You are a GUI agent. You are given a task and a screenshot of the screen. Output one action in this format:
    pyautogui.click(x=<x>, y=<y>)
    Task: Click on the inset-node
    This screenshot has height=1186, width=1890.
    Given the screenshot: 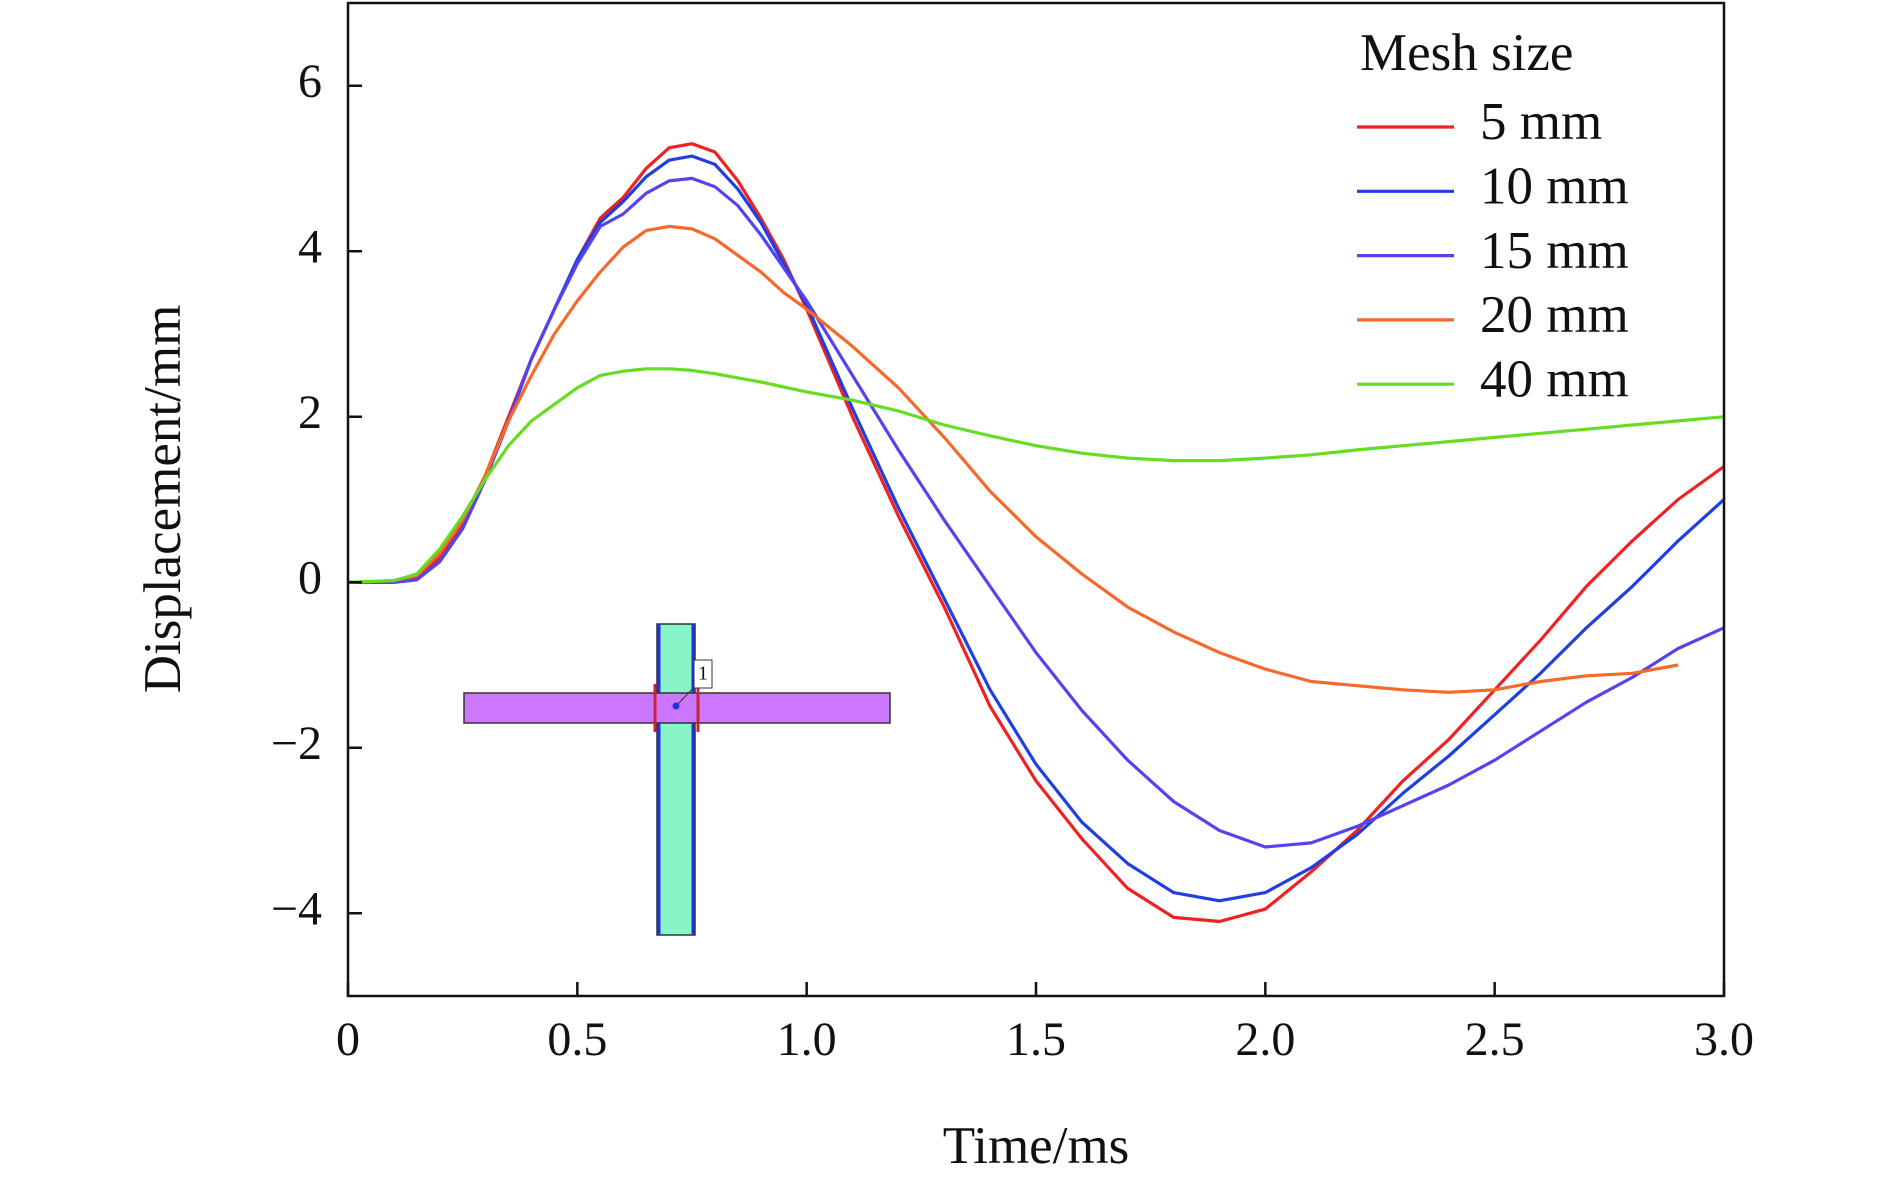 What is the action you would take?
    pyautogui.click(x=676, y=706)
    